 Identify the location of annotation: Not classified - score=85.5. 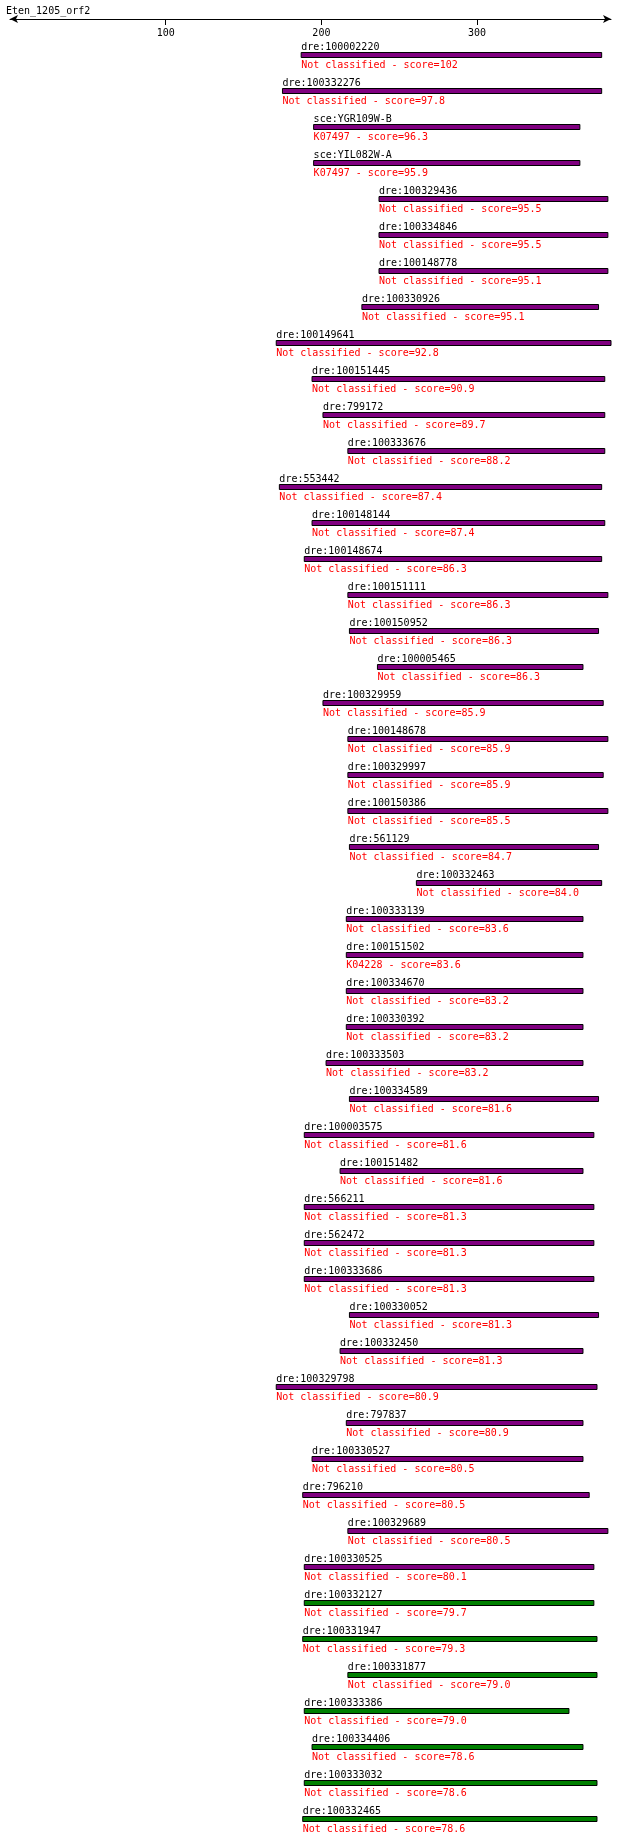
(429, 820).